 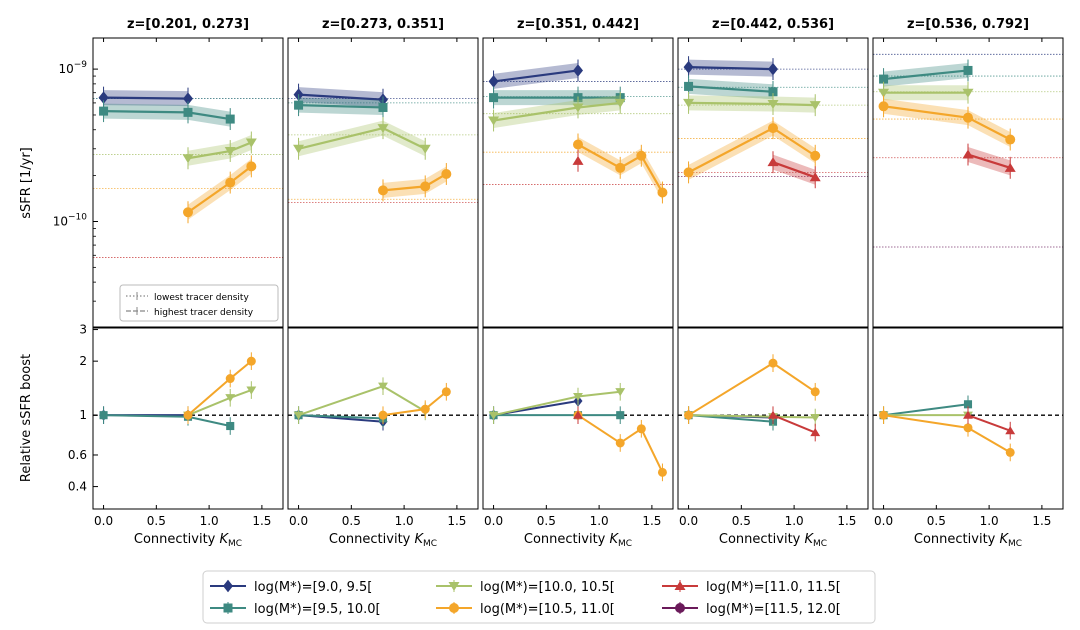 I want to click on sfr-line-m3, so click(x=220, y=189).